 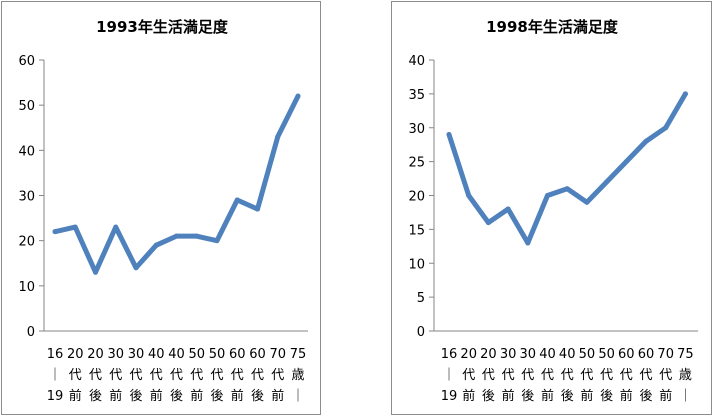 What do you see at coordinates (31, 332) in the screenshot?
I see `y-tick-label: 0` at bounding box center [31, 332].